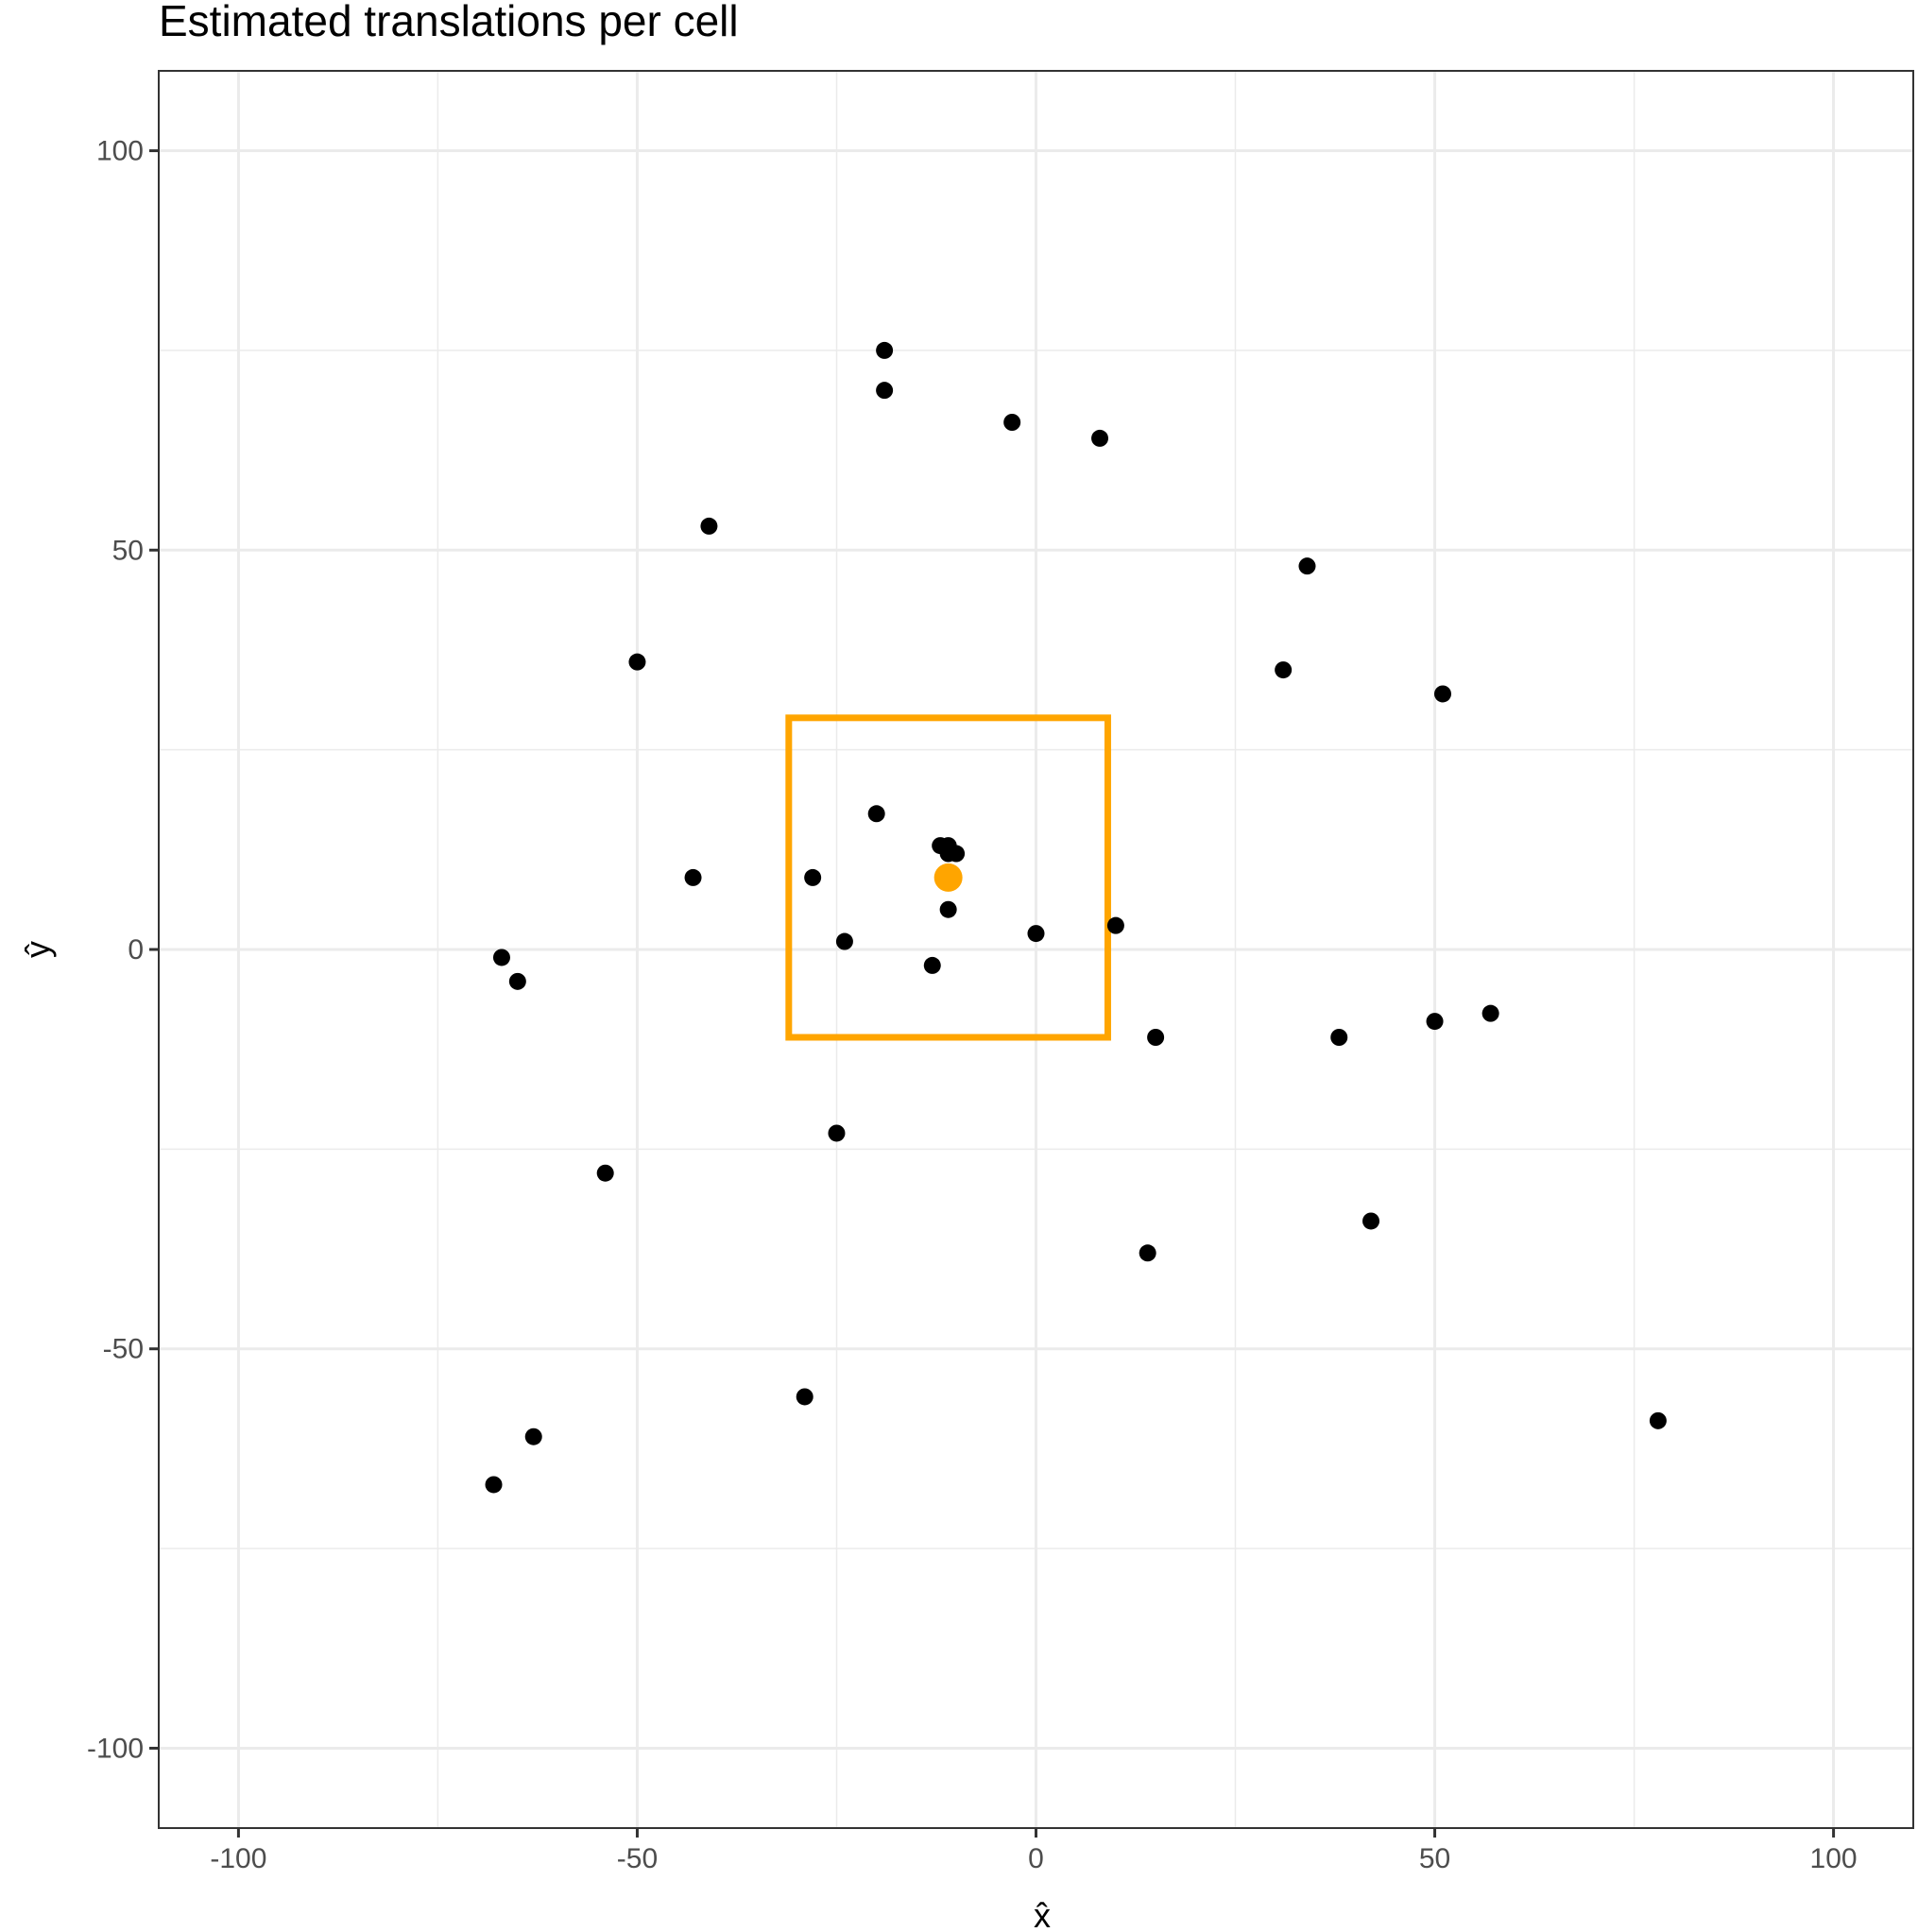  Describe the element at coordinates (128, 550) in the screenshot. I see `y-tick-label: 50` at that location.